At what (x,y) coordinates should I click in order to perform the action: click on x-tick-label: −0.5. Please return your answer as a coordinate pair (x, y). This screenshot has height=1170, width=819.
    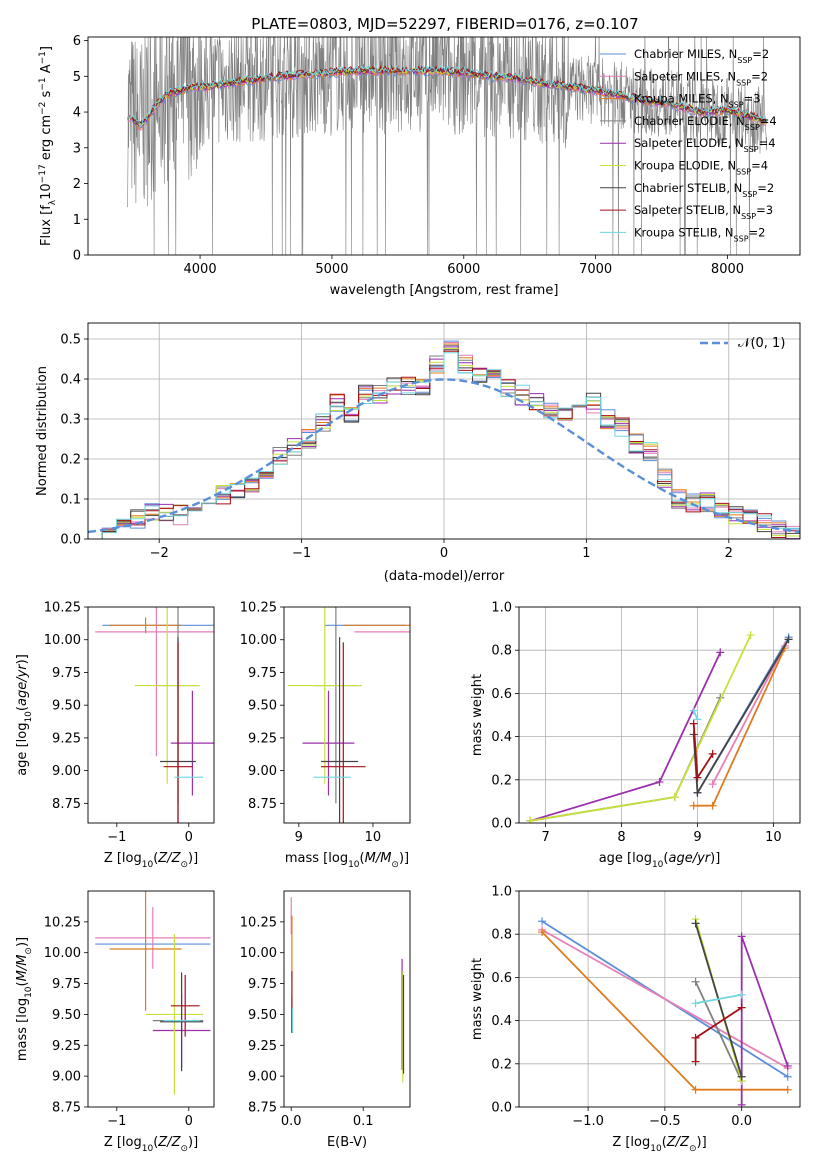
    Looking at the image, I should click on (665, 1121).